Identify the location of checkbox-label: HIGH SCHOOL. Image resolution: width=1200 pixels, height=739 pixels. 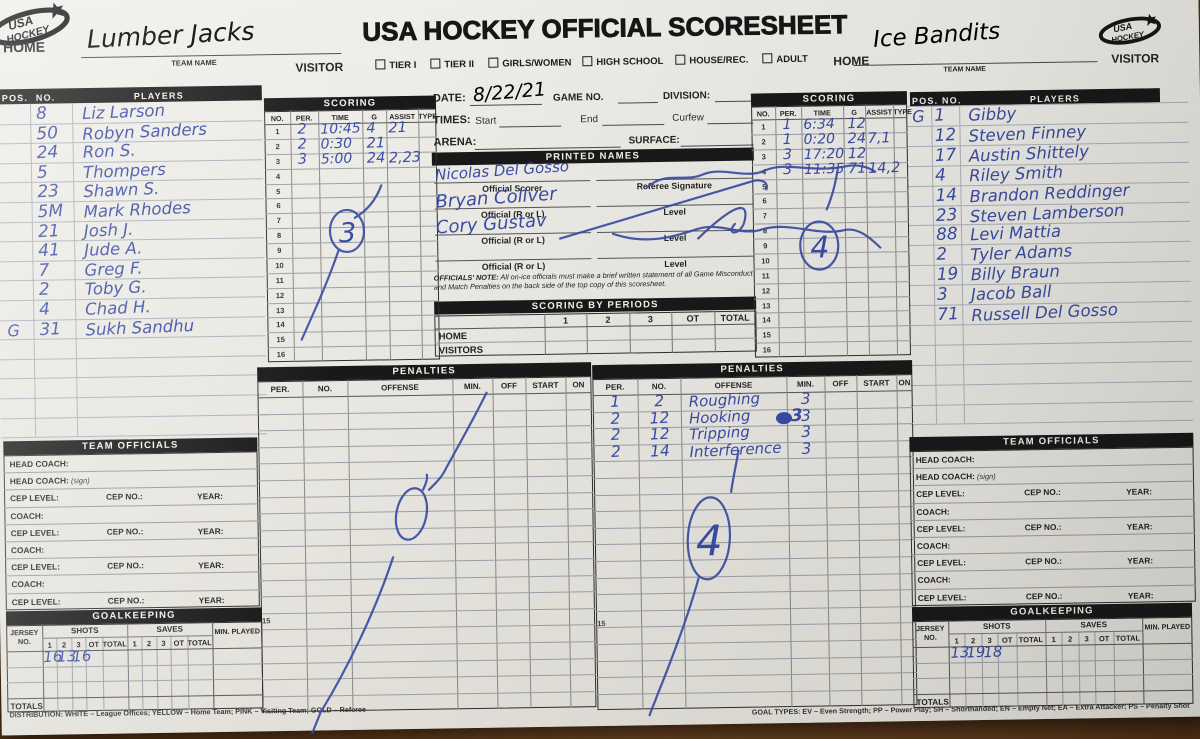
(630, 62).